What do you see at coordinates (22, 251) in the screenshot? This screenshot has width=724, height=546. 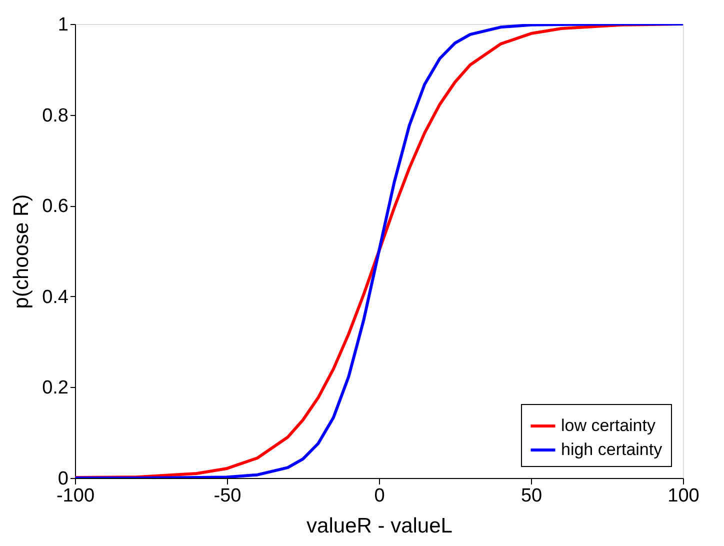 I see `y-axis-title: p(choose R)` at bounding box center [22, 251].